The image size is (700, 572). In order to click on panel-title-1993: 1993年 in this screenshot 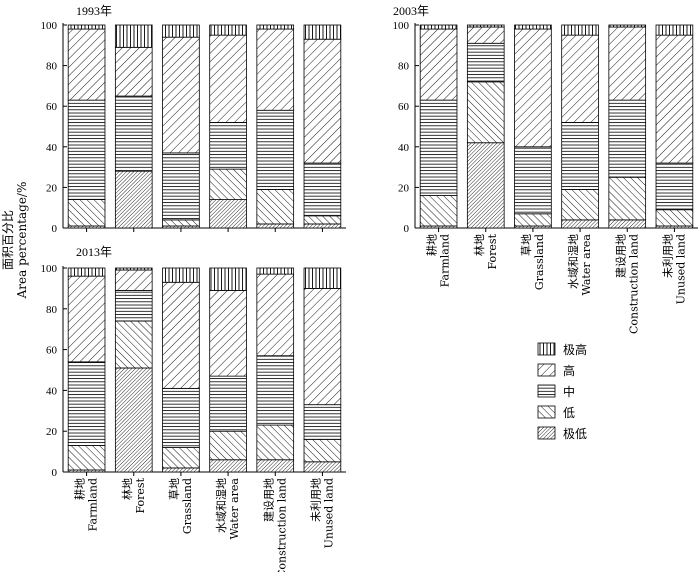, I will do `click(94, 11)`.